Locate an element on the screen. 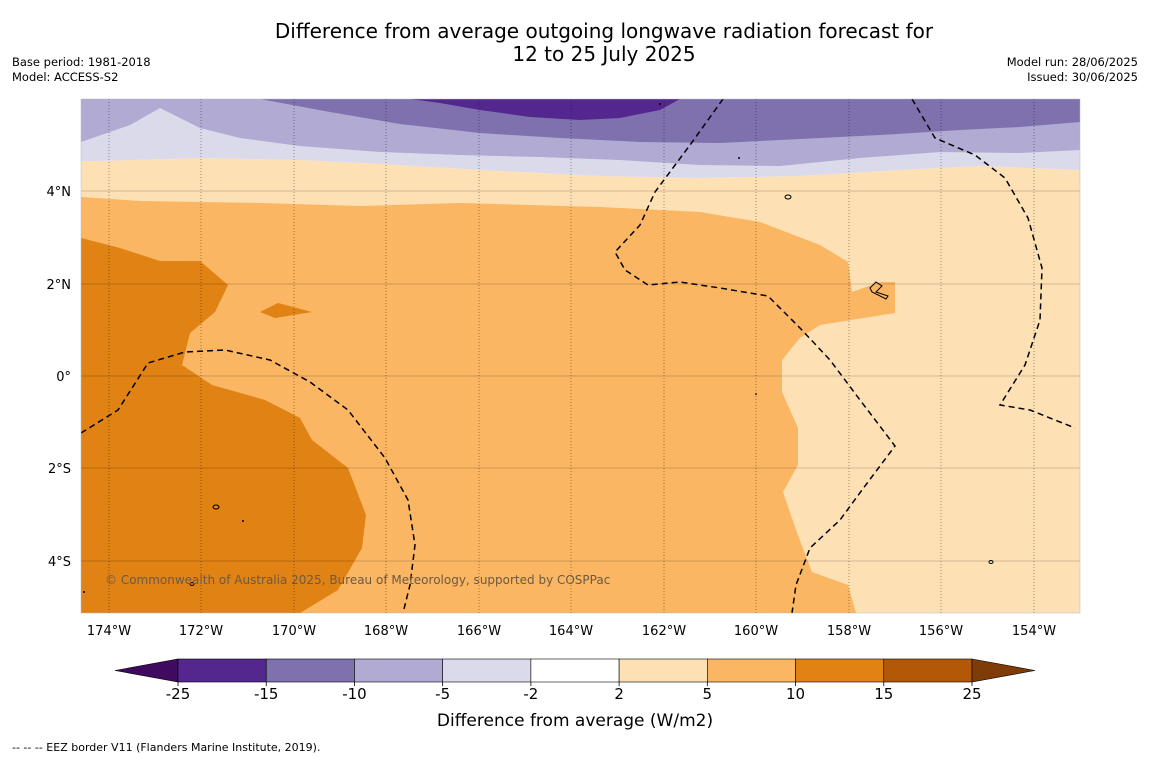  longitude-label: 164°W is located at coordinates (571, 631).